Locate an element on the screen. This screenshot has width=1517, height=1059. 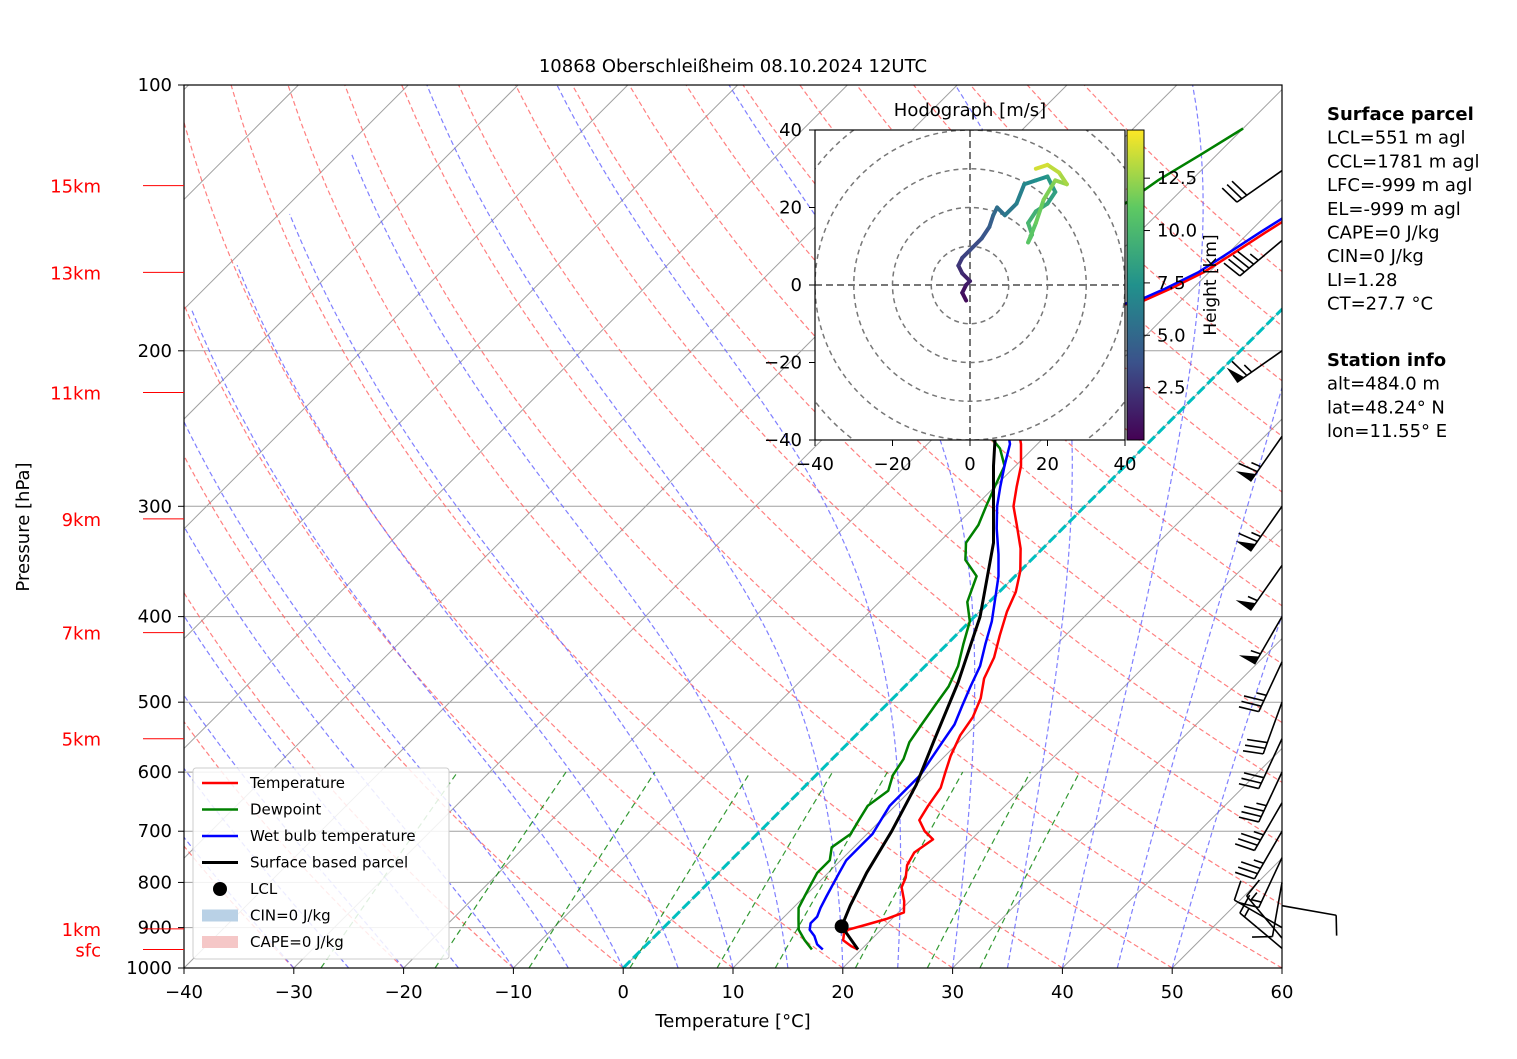
hodograph-y-tick-label: 0 is located at coordinates (796, 285).